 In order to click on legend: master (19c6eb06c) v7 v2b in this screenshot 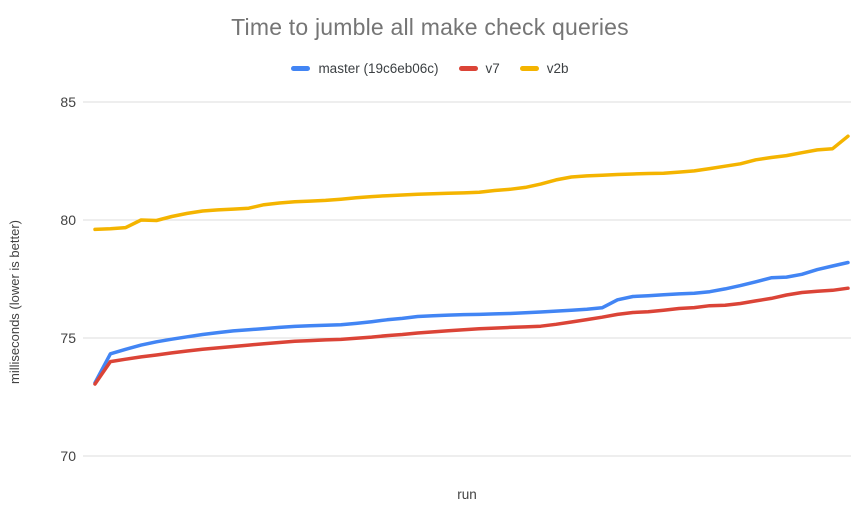, I will do `click(430, 68)`.